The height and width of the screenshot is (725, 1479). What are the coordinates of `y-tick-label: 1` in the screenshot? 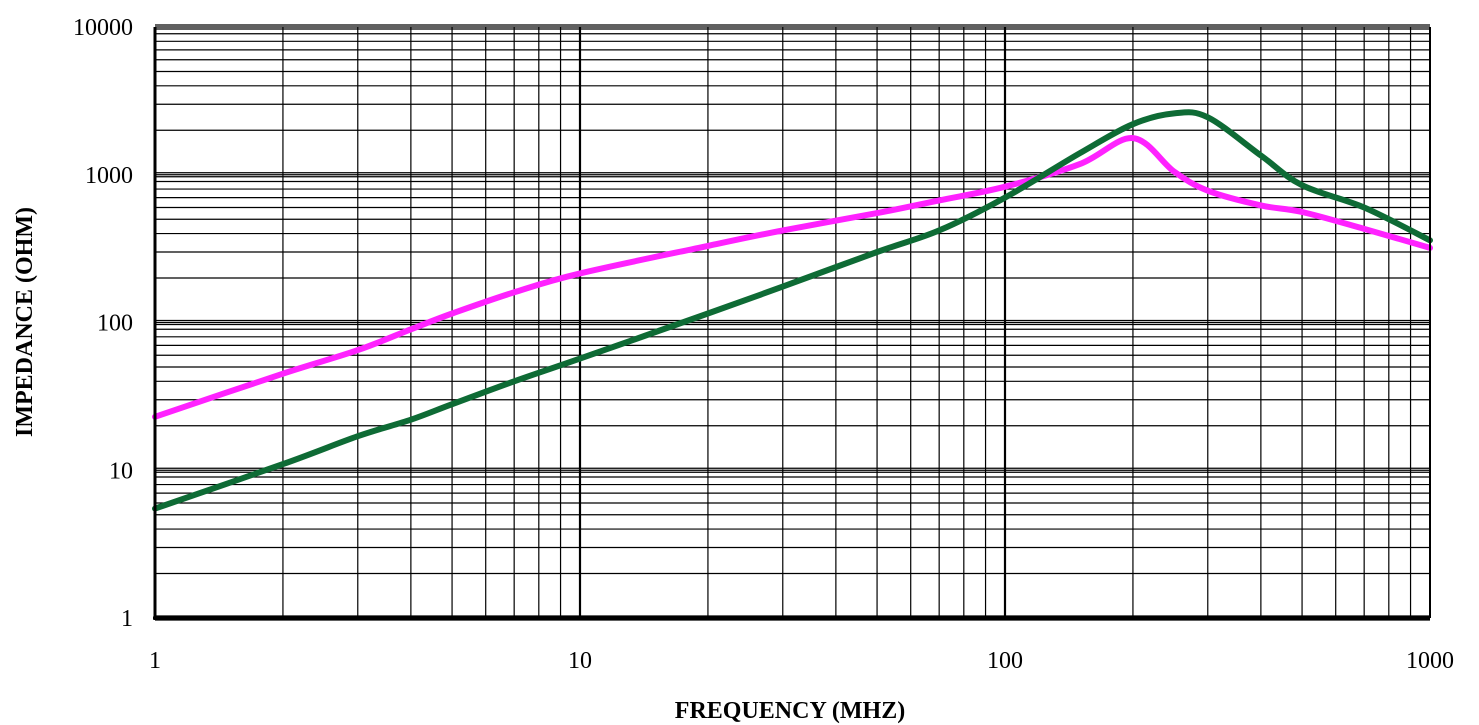 It's located at (127, 619).